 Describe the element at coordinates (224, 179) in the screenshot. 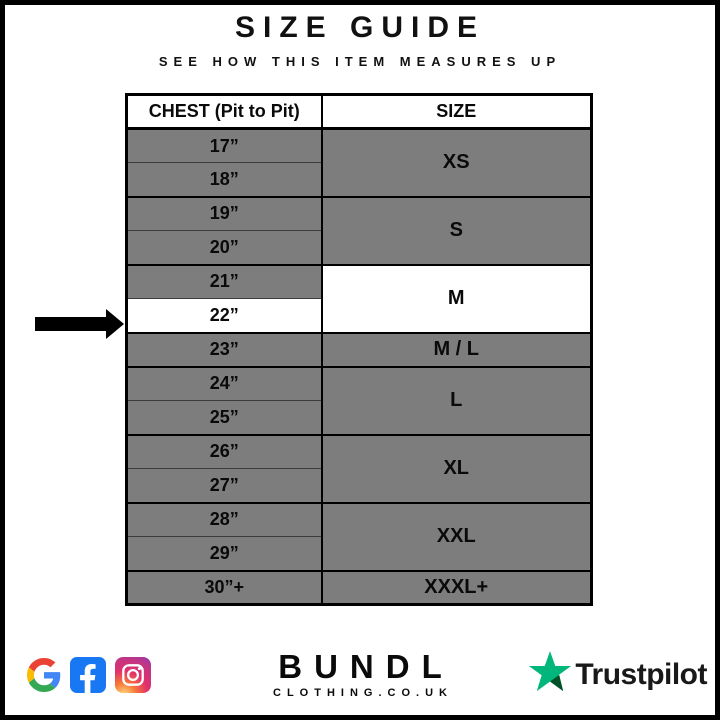

I see `chest-measurement-cell: 18”` at that location.